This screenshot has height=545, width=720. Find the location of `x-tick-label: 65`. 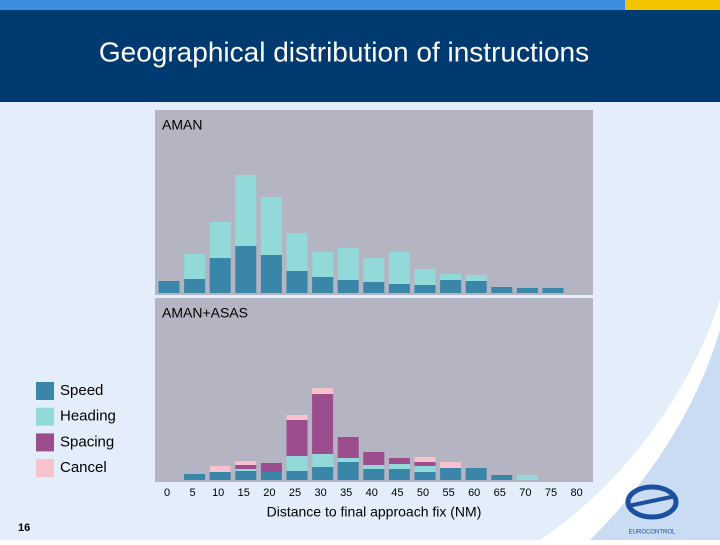

x-tick-label: 65 is located at coordinates (500, 493).